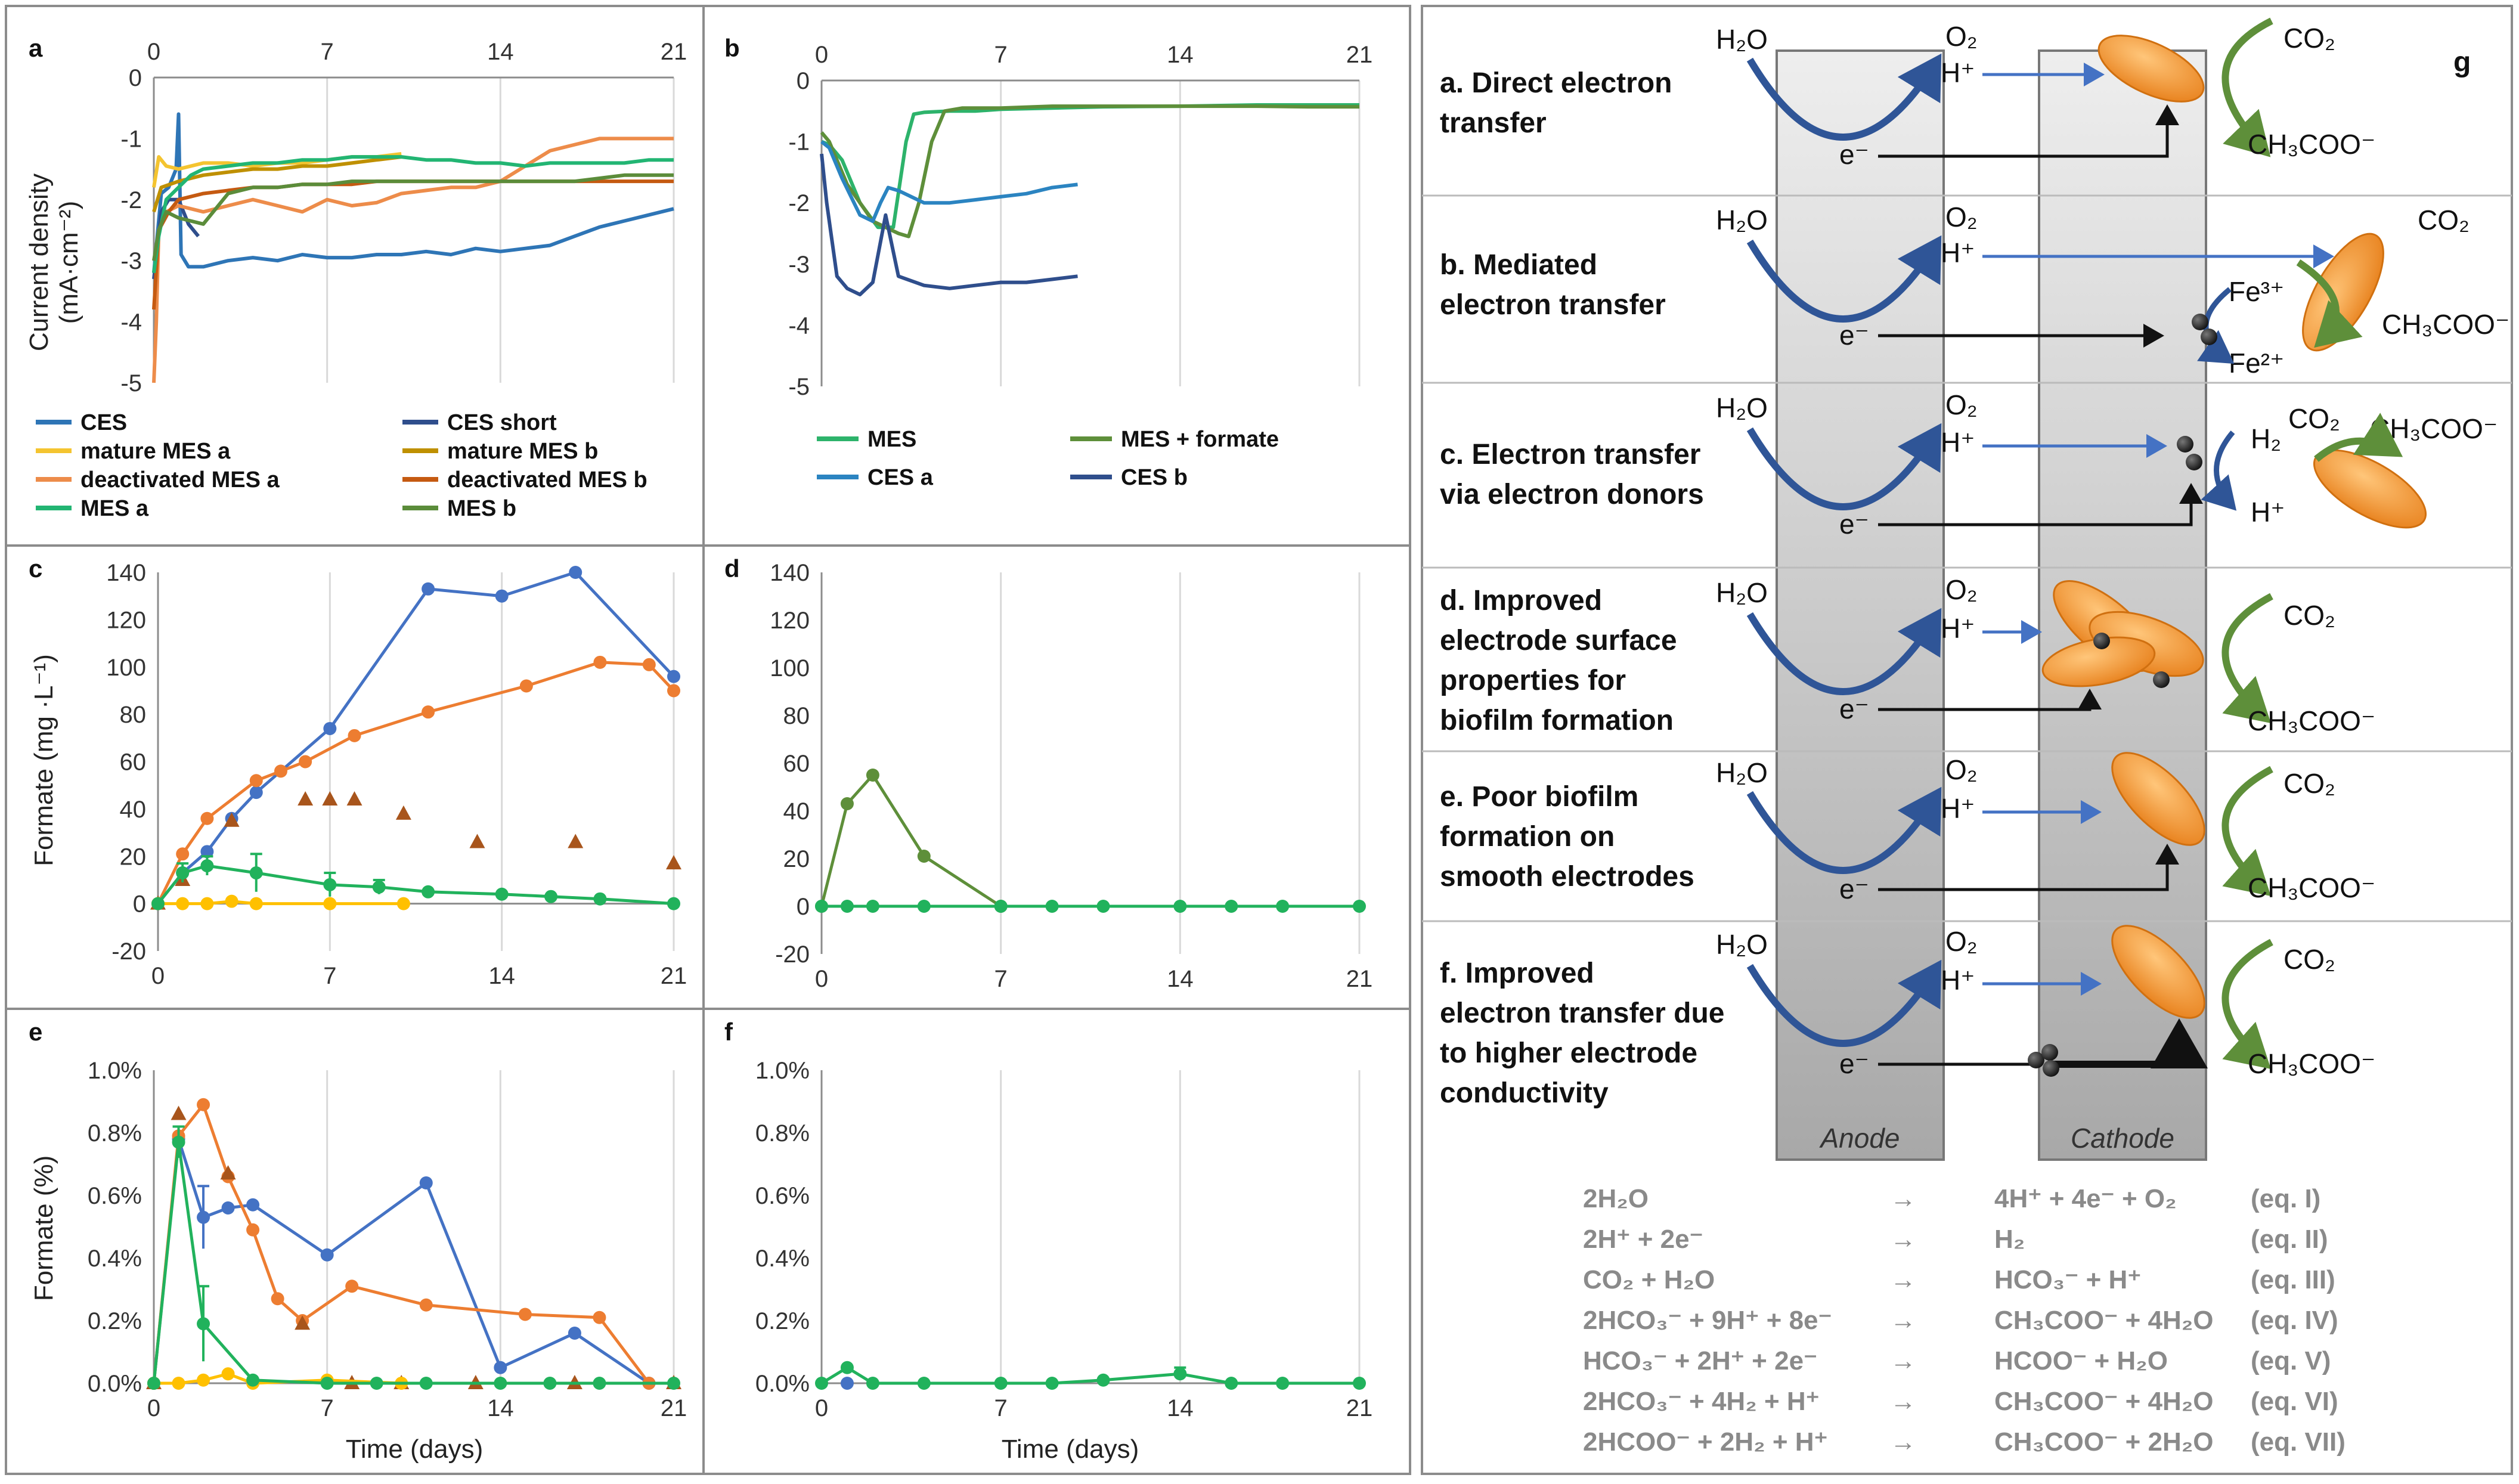 Image resolution: width=2519 pixels, height=1484 pixels. I want to click on chart-a: 0 7 14 21 0 -1 -2 -3 -4 -5, so click(403, 217).